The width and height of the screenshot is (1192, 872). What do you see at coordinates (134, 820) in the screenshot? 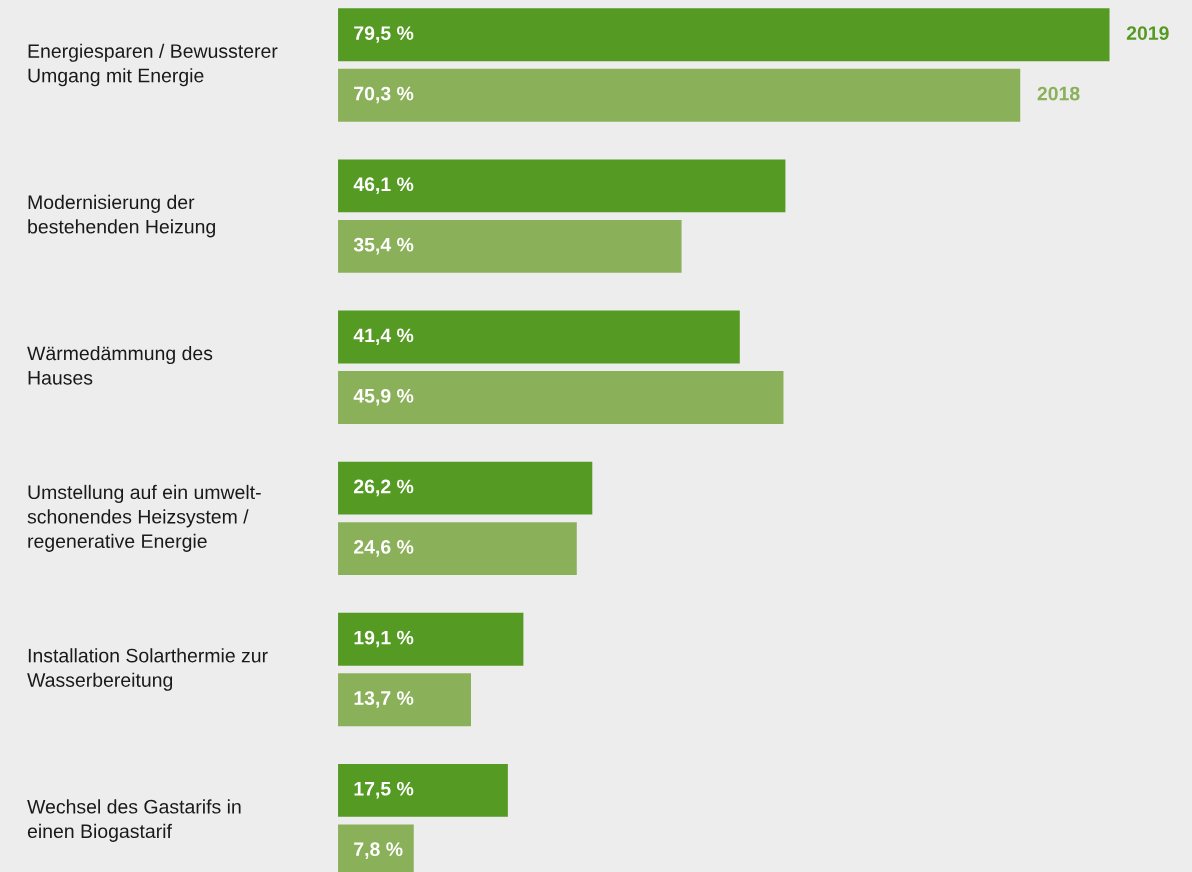
I see `y-tick-label: Wechsel des Gastarifs in einen Biogastarif` at bounding box center [134, 820].